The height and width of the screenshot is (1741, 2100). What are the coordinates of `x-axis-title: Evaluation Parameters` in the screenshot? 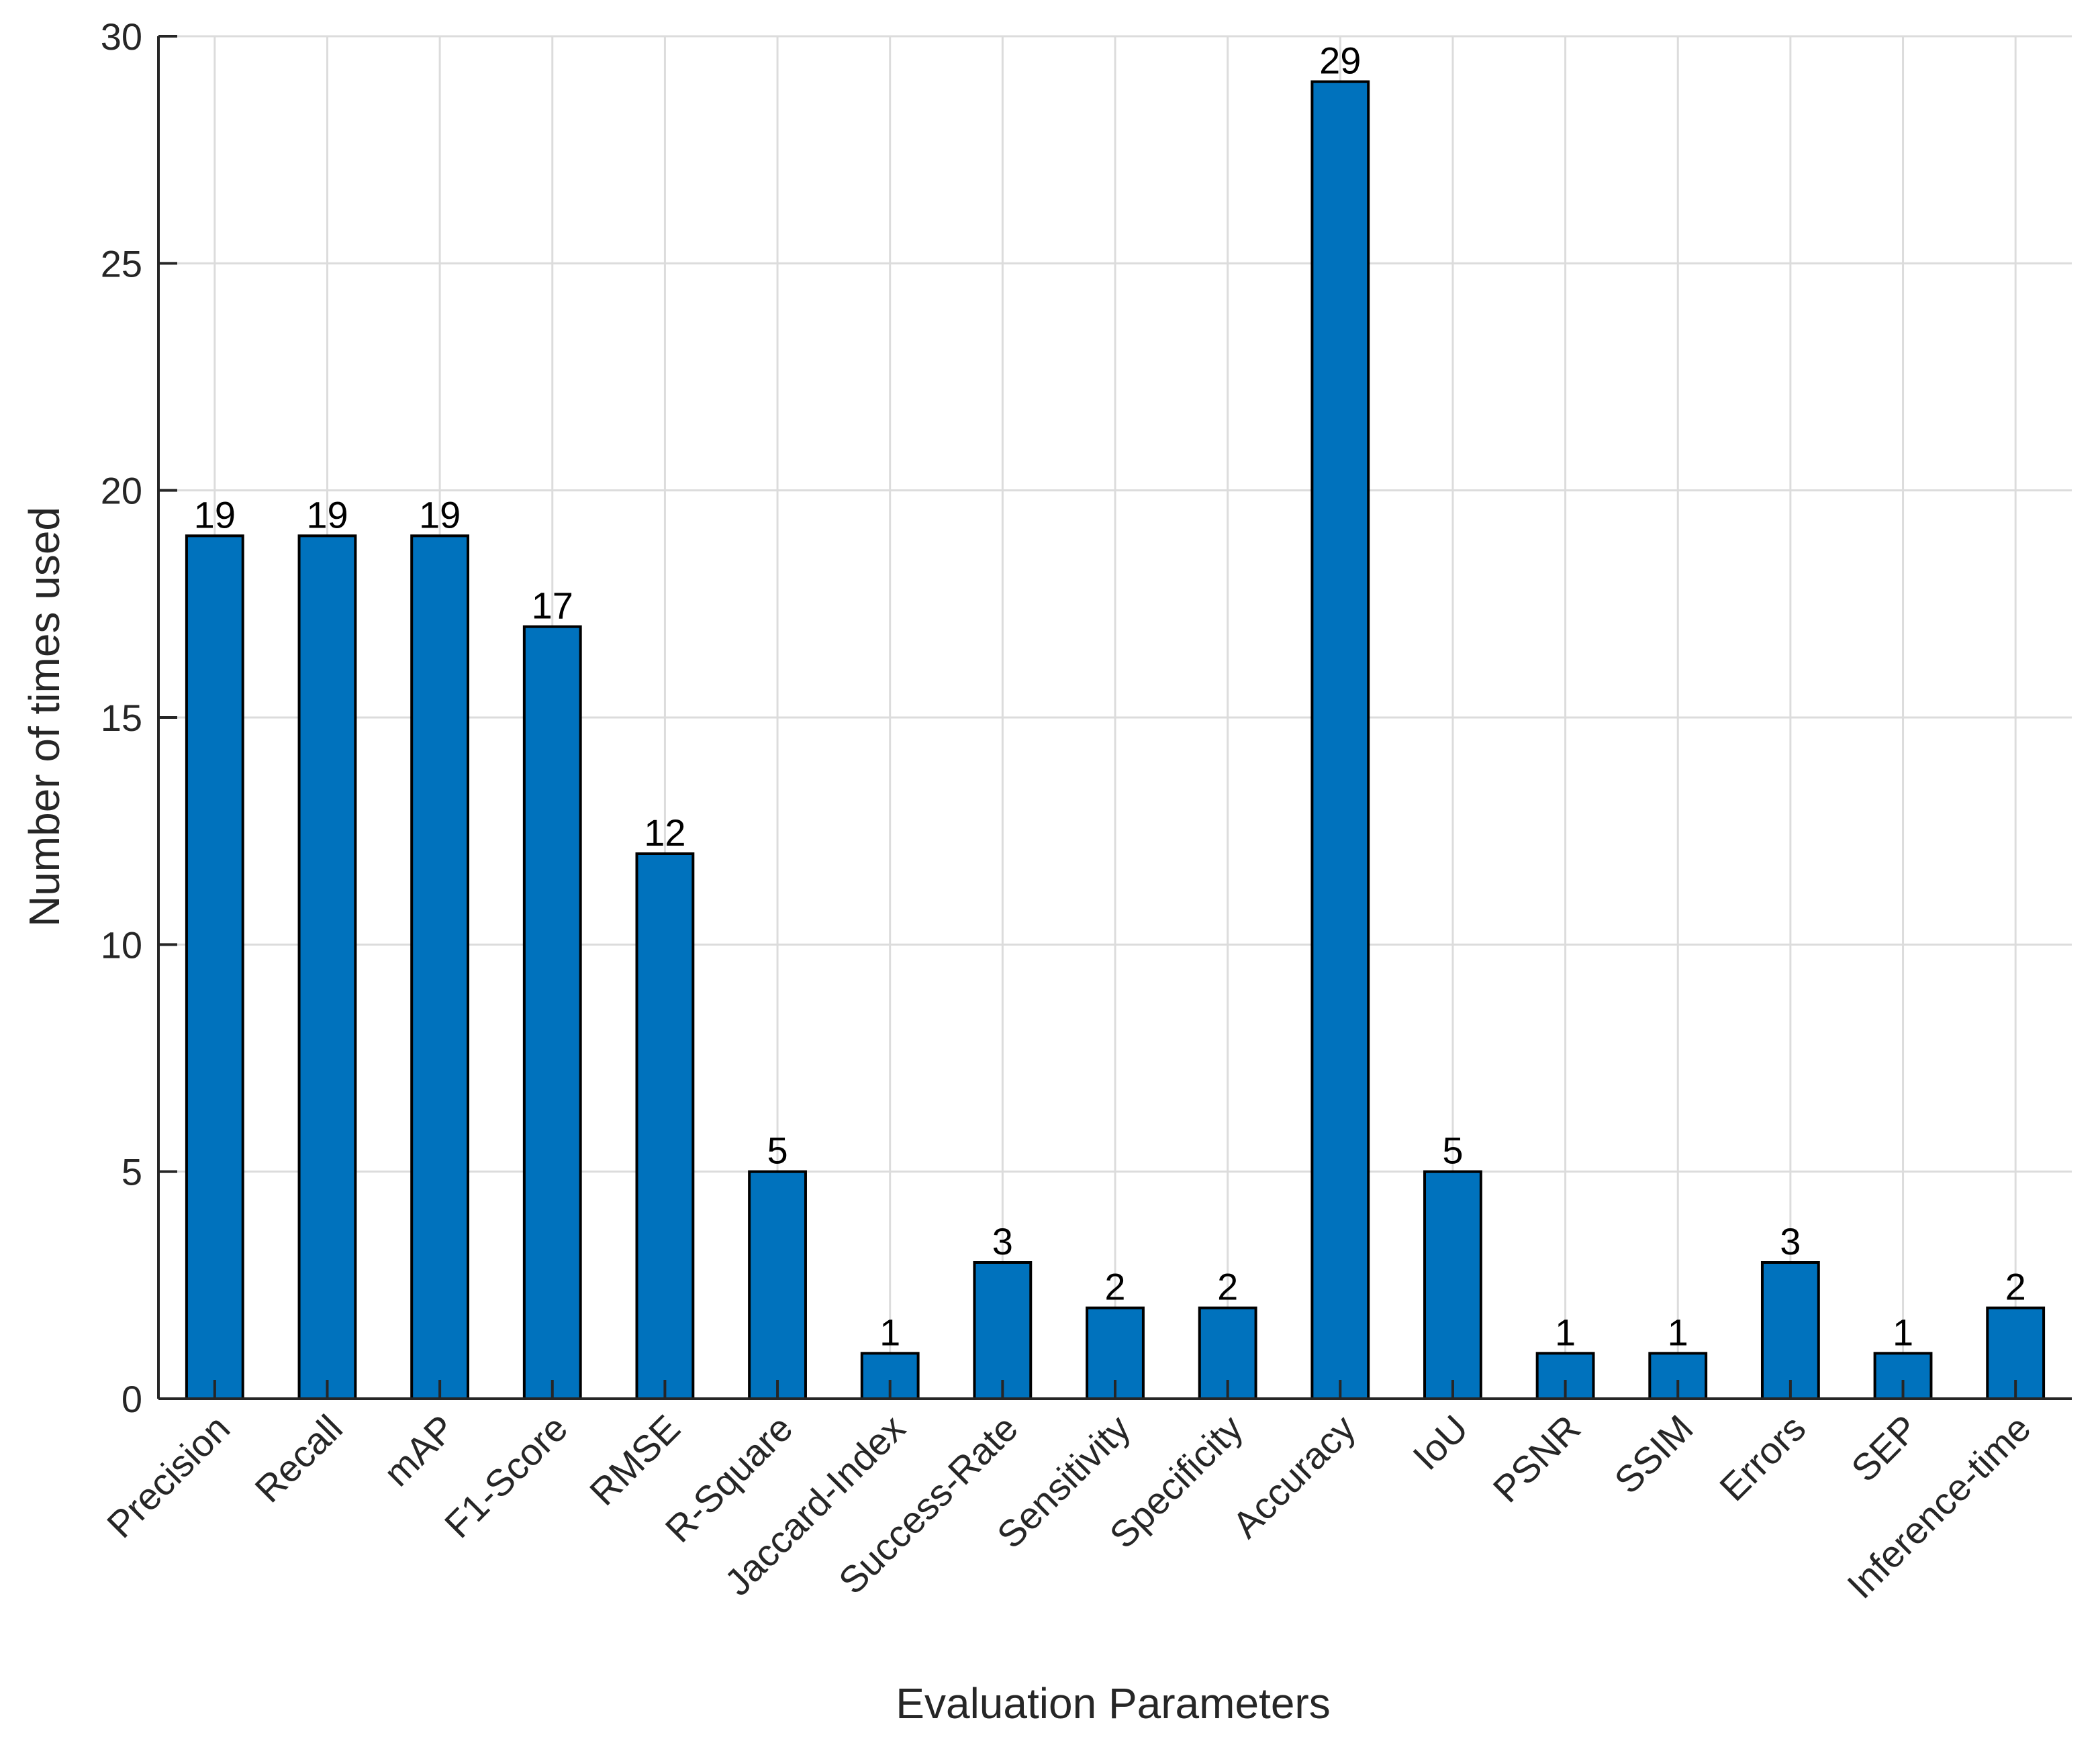 It's located at (1113, 1703).